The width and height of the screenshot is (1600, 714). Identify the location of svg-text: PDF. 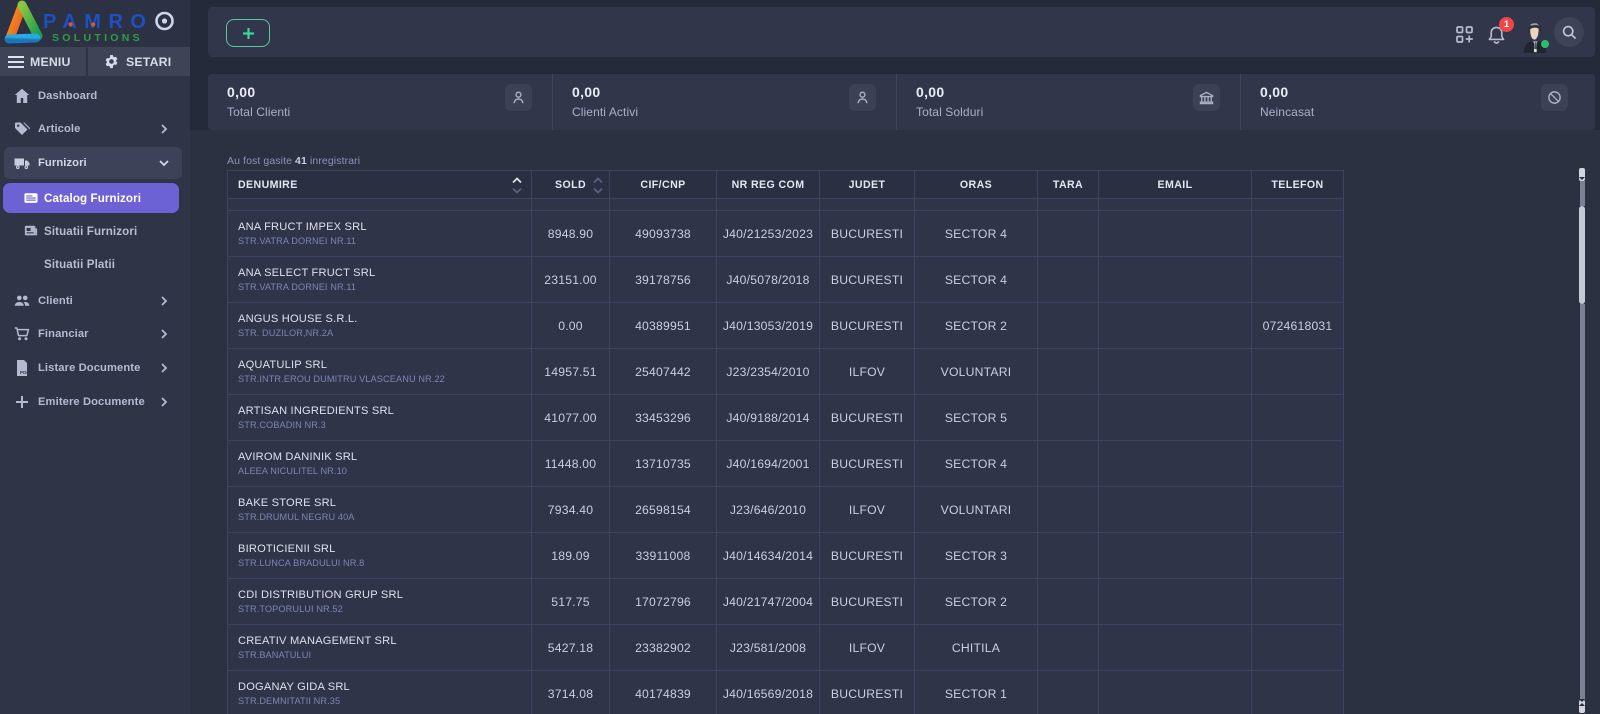
(24, 372).